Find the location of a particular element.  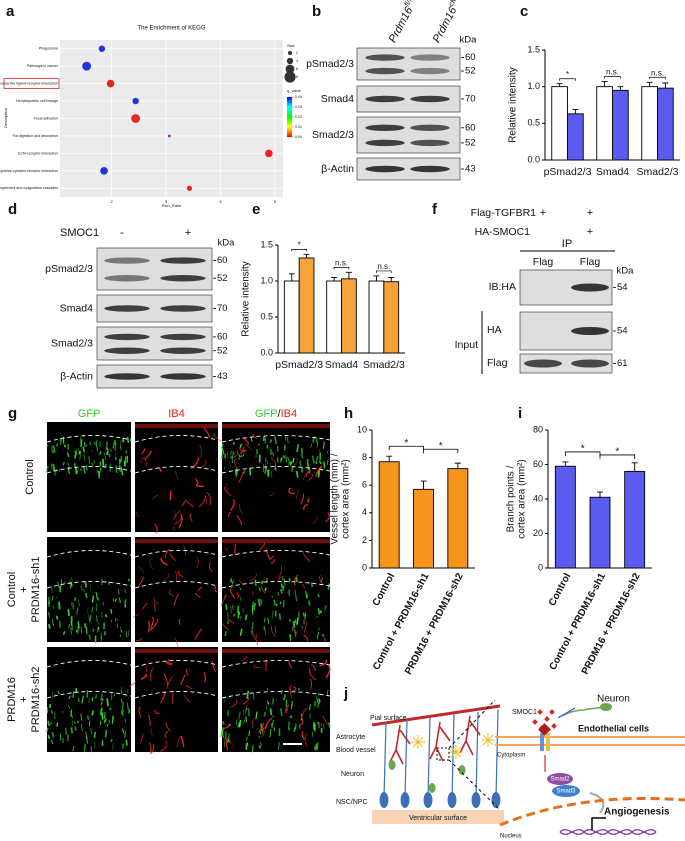

zoom-box is located at coordinates (443, 754).